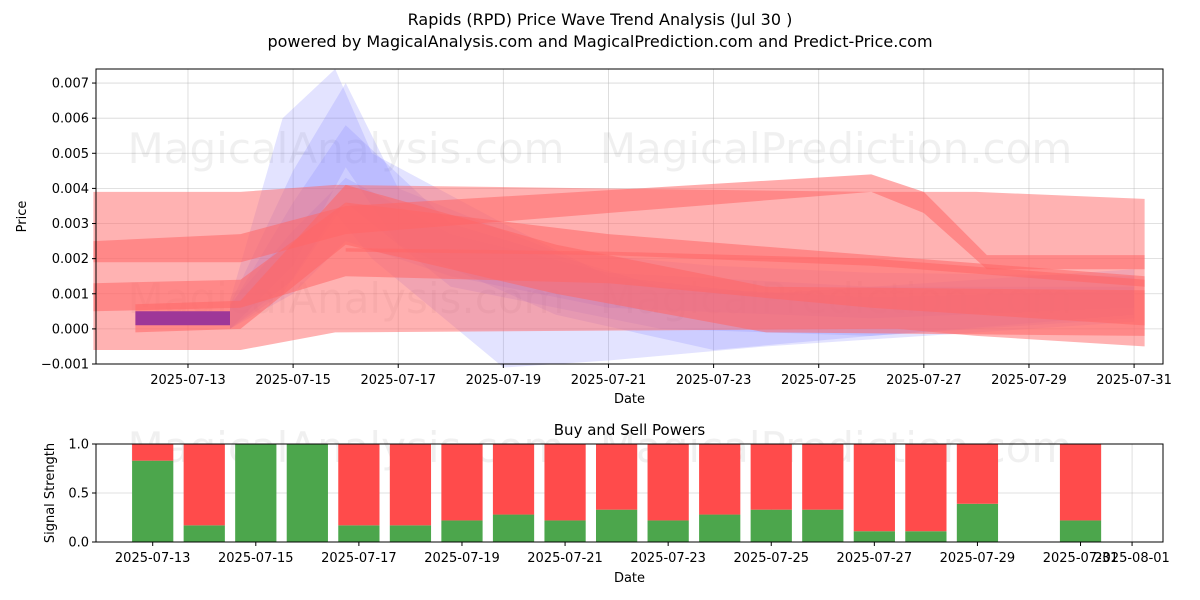 This screenshot has width=1200, height=600. I want to click on y-tick-label: 0.007, so click(70, 84).